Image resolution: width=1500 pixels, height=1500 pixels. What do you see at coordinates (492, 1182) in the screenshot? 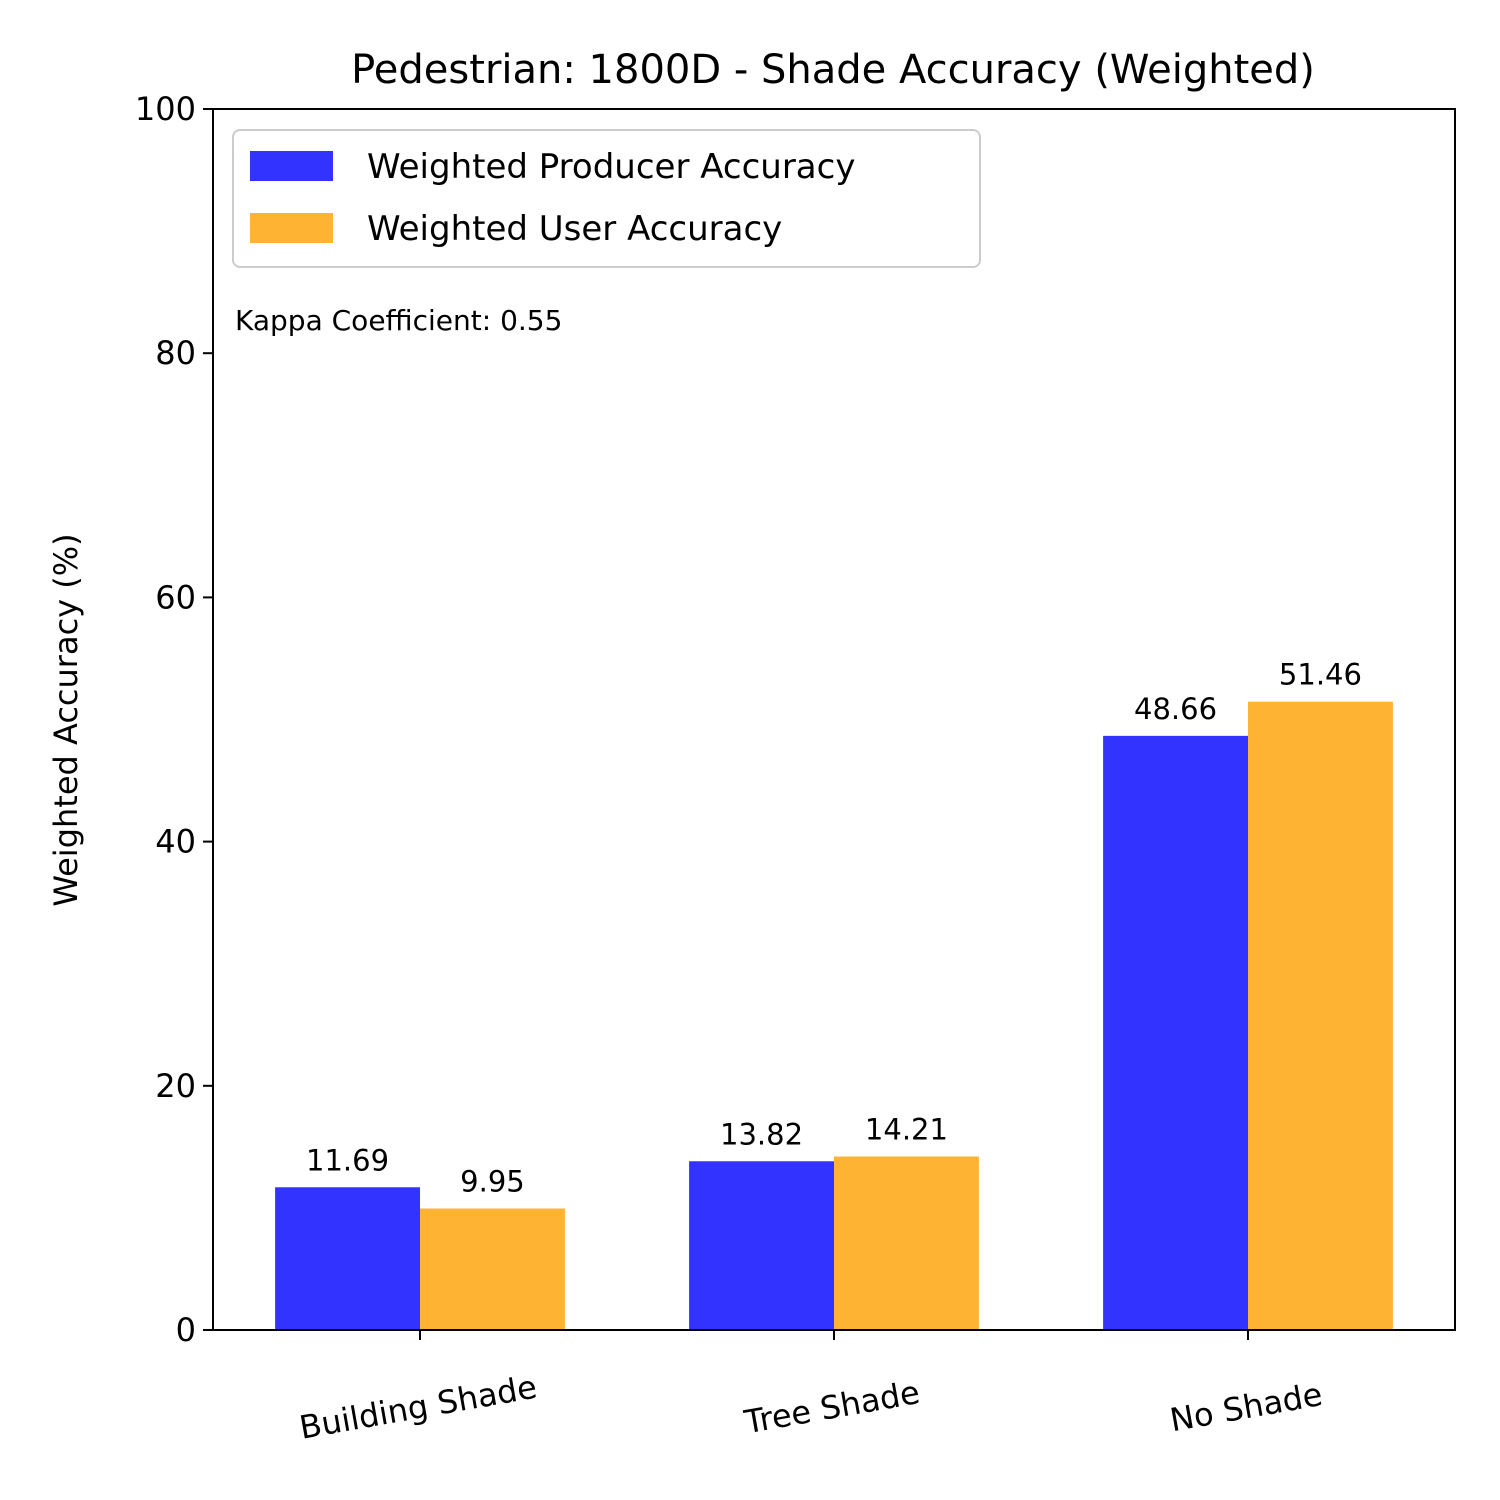
I see `bar-value-label: 9.95` at bounding box center [492, 1182].